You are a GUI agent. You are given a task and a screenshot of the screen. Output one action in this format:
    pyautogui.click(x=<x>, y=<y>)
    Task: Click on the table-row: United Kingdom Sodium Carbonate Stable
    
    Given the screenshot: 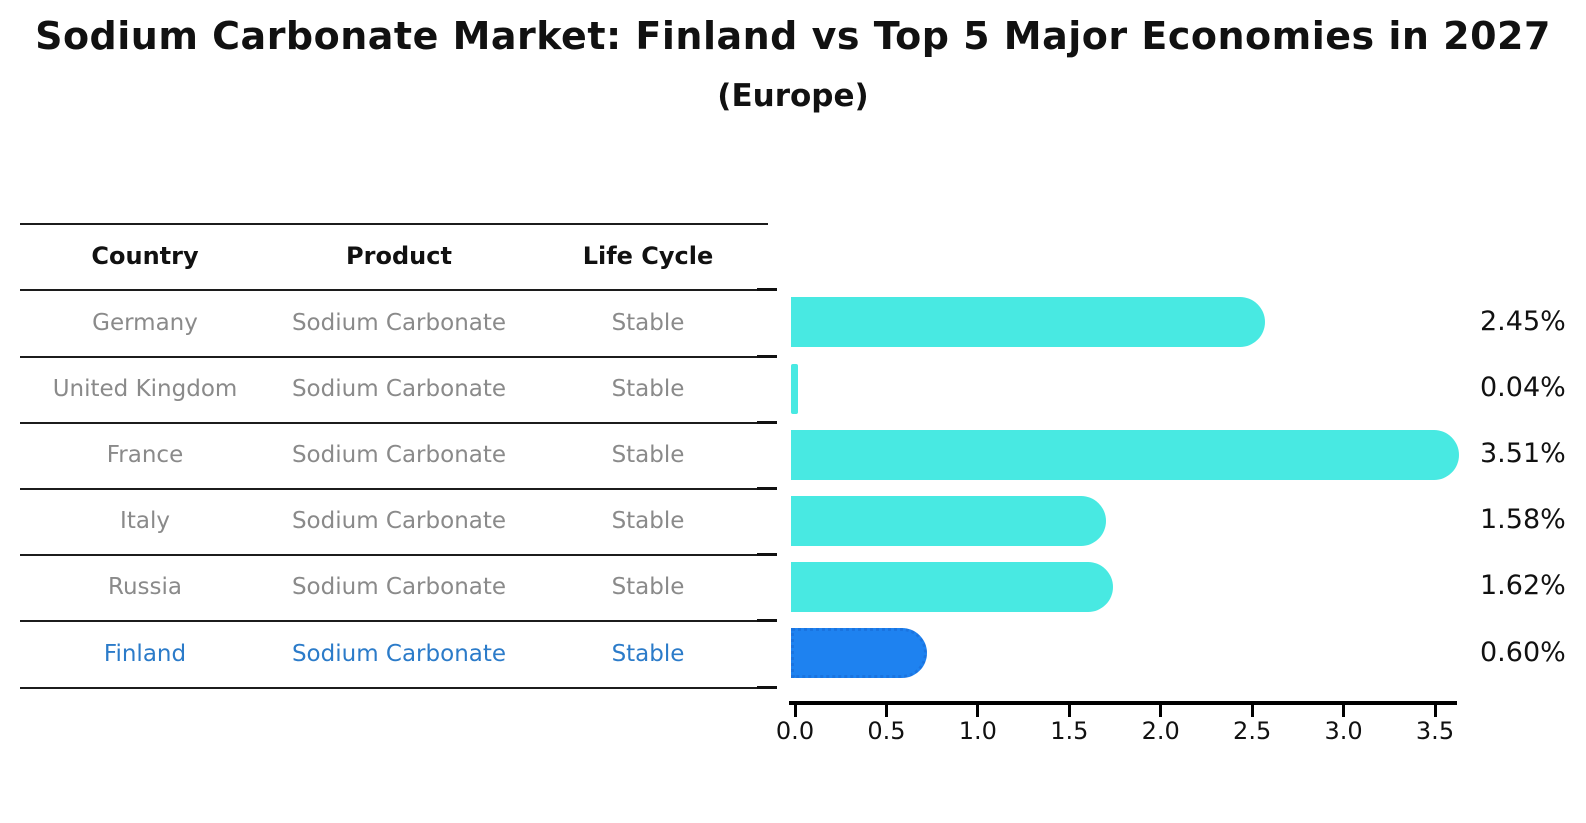 What is the action you would take?
    pyautogui.click(x=394, y=389)
    